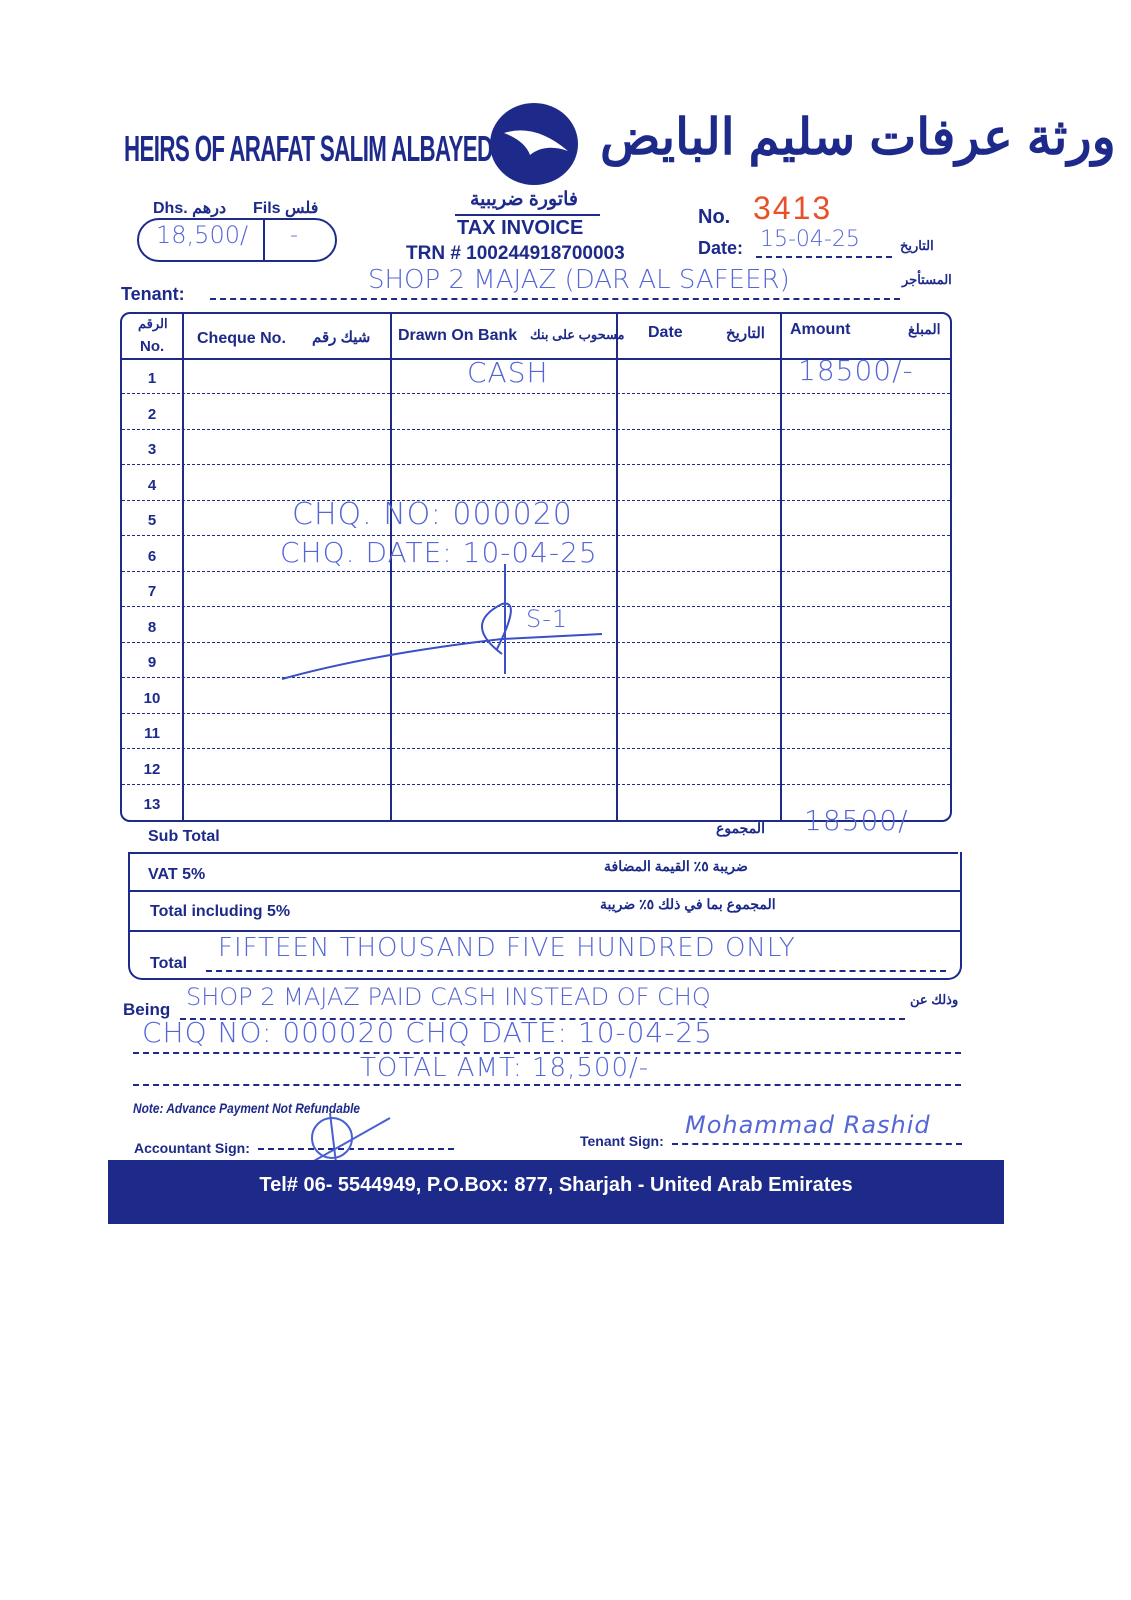 The width and height of the screenshot is (1131, 1600). I want to click on fils-label: Fils فلس, so click(286, 208).